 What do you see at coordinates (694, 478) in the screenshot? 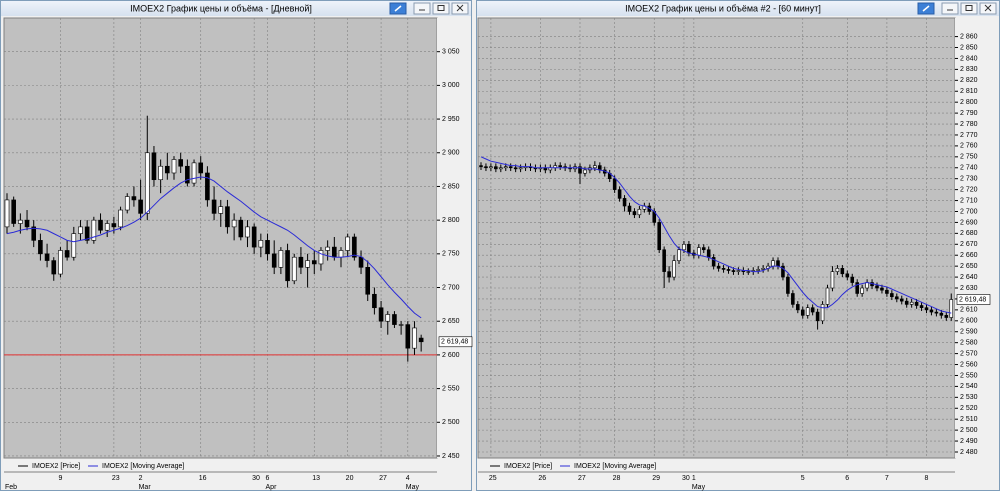
I see `x-tick-label: 1` at bounding box center [694, 478].